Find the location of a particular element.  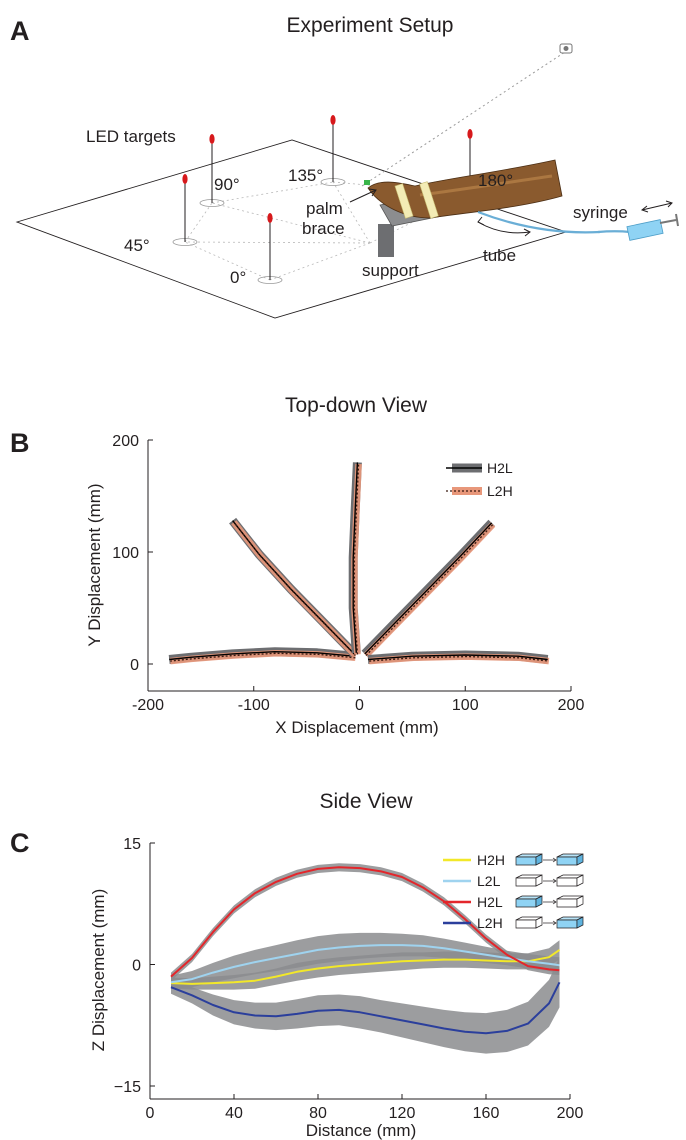

legend-c-from-box-h2l-front is located at coordinates (526, 903).